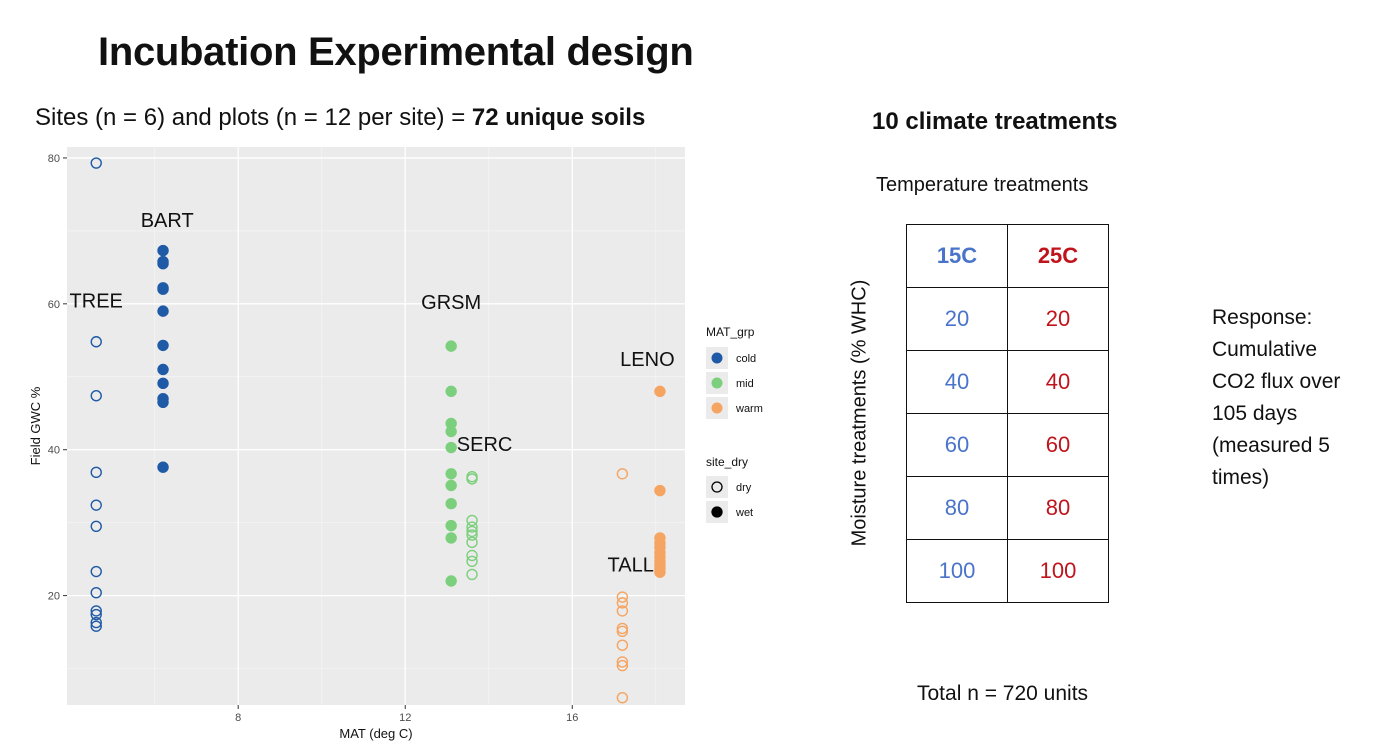 This screenshot has width=1390, height=756. I want to click on x-tick-label: 12, so click(405, 718).